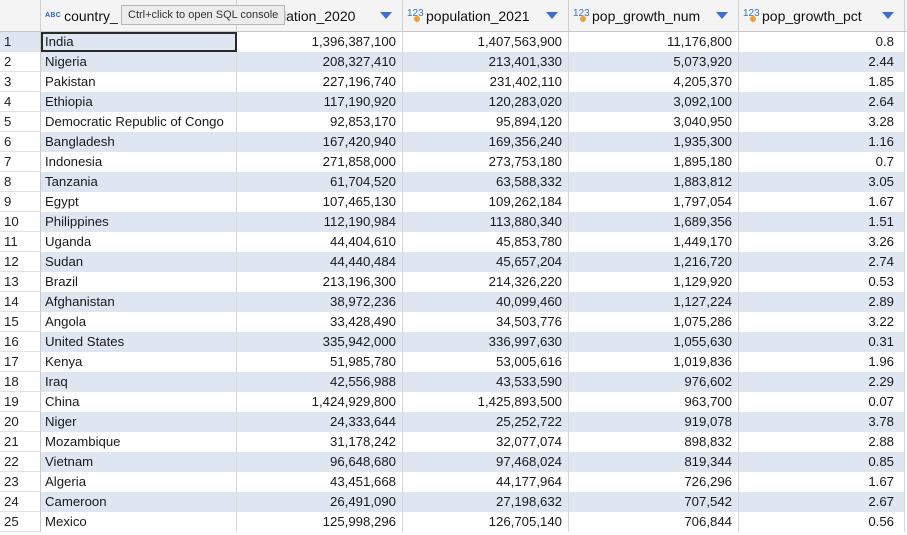  What do you see at coordinates (822, 162) in the screenshot?
I see `cell-pop-growth-pct: 0.7` at bounding box center [822, 162].